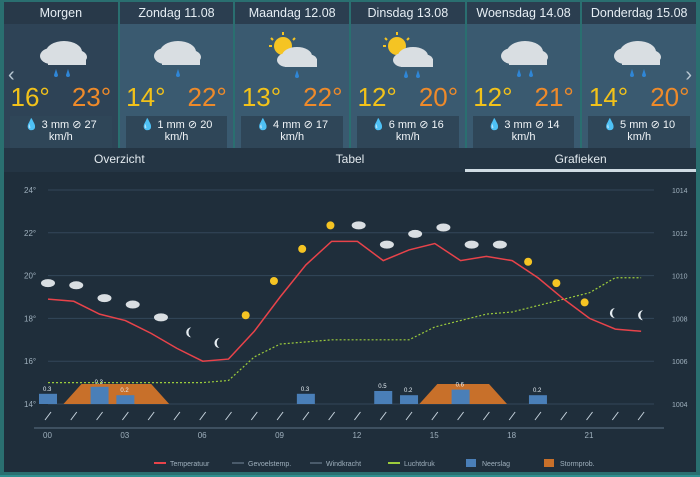 This screenshot has width=700, height=477. Describe the element at coordinates (287, 125) in the screenshot. I see `rain-amount: 4 mm` at that location.